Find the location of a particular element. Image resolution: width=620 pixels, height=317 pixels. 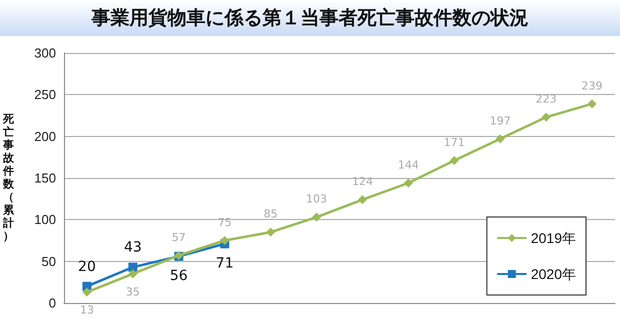

y-tick-label: 50 is located at coordinates (49, 261).